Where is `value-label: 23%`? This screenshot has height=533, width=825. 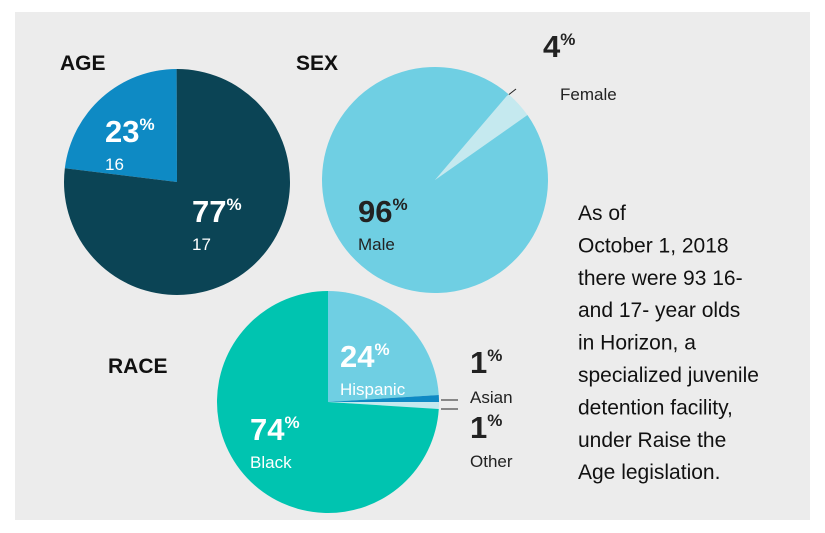
value-label: 23% is located at coordinates (130, 131).